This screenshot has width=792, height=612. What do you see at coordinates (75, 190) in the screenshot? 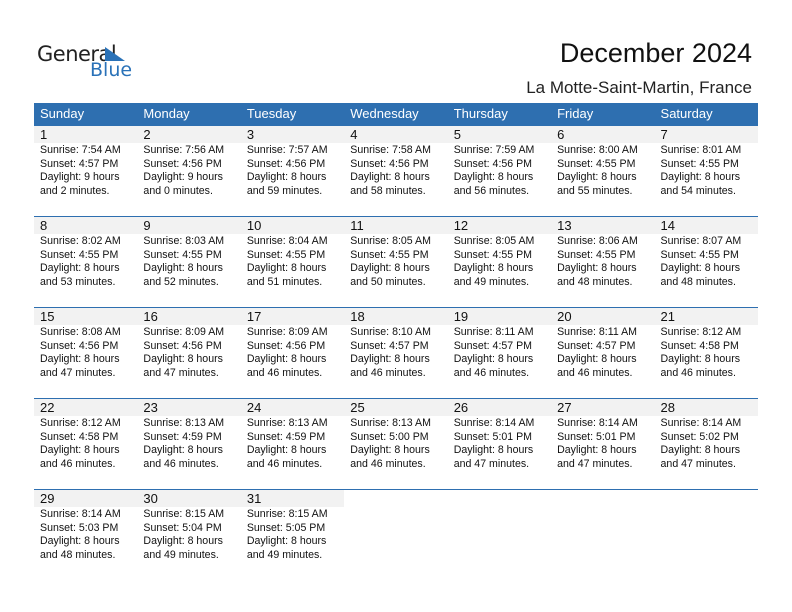
I see `daylight2-text: and 2 minutes.` at bounding box center [75, 190].